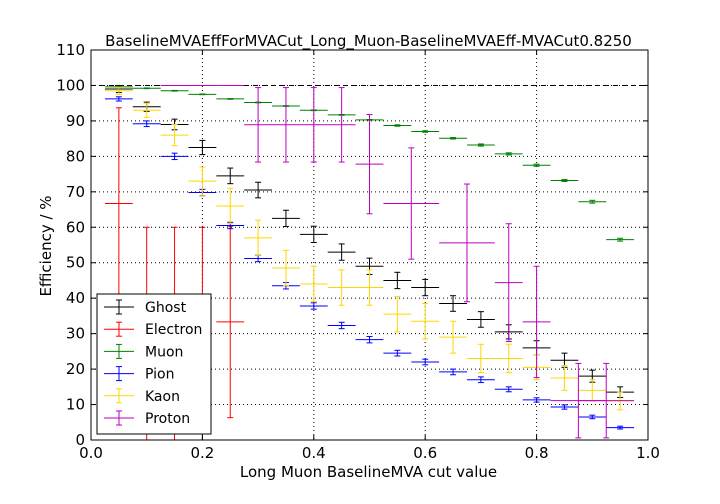 This screenshot has height=504, width=720. I want to click on legend-label: Pion, so click(159, 375).